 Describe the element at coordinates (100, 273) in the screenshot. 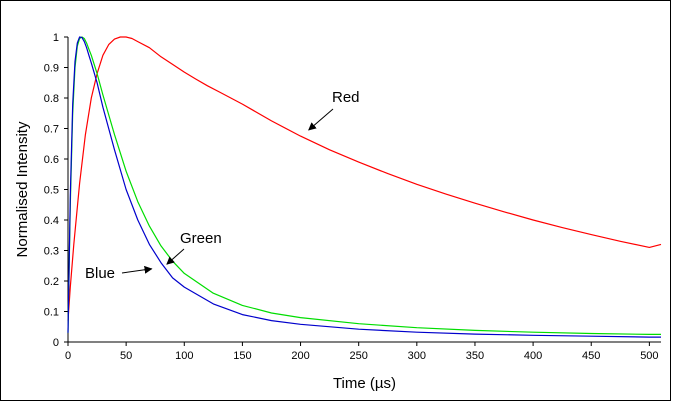

I see `annotation-blue-label: Blue` at that location.